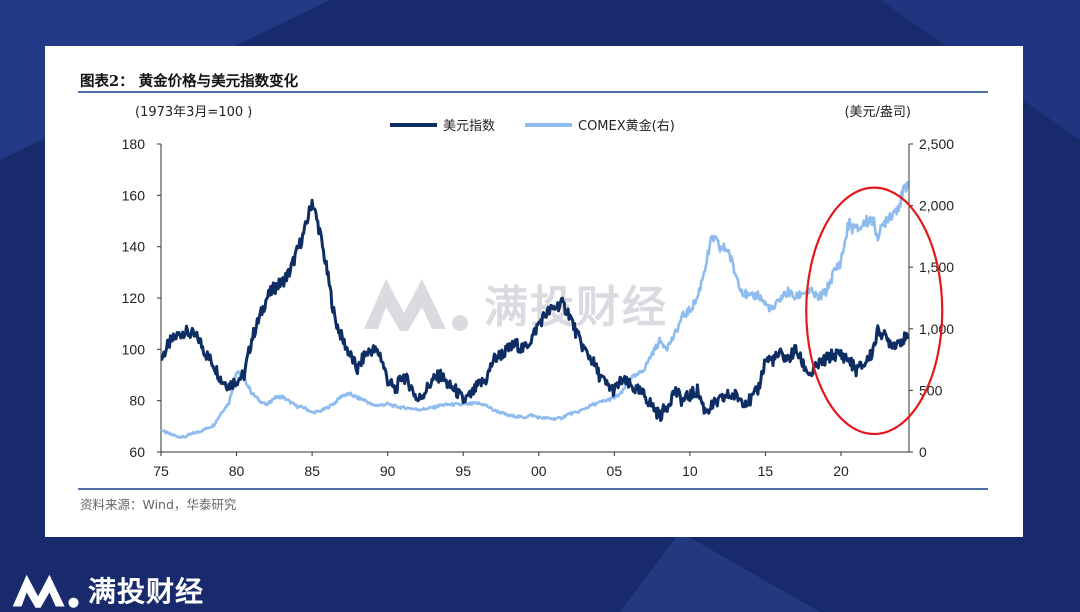 The image size is (1080, 612). Describe the element at coordinates (189, 81) in the screenshot. I see `figure-title: 图表2： 黄金价格与美元指数变化` at that location.